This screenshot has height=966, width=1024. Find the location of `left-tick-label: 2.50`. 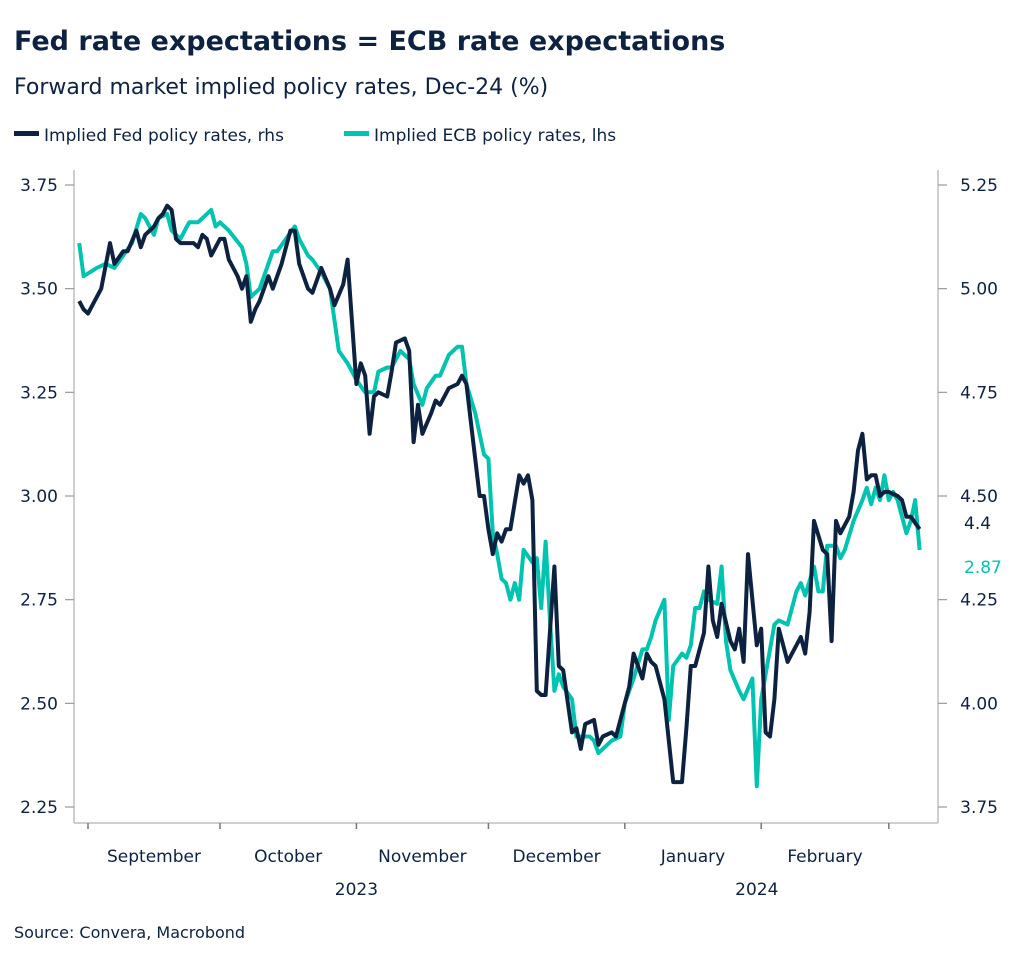

left-tick-label: 2.50 is located at coordinates (39, 704).